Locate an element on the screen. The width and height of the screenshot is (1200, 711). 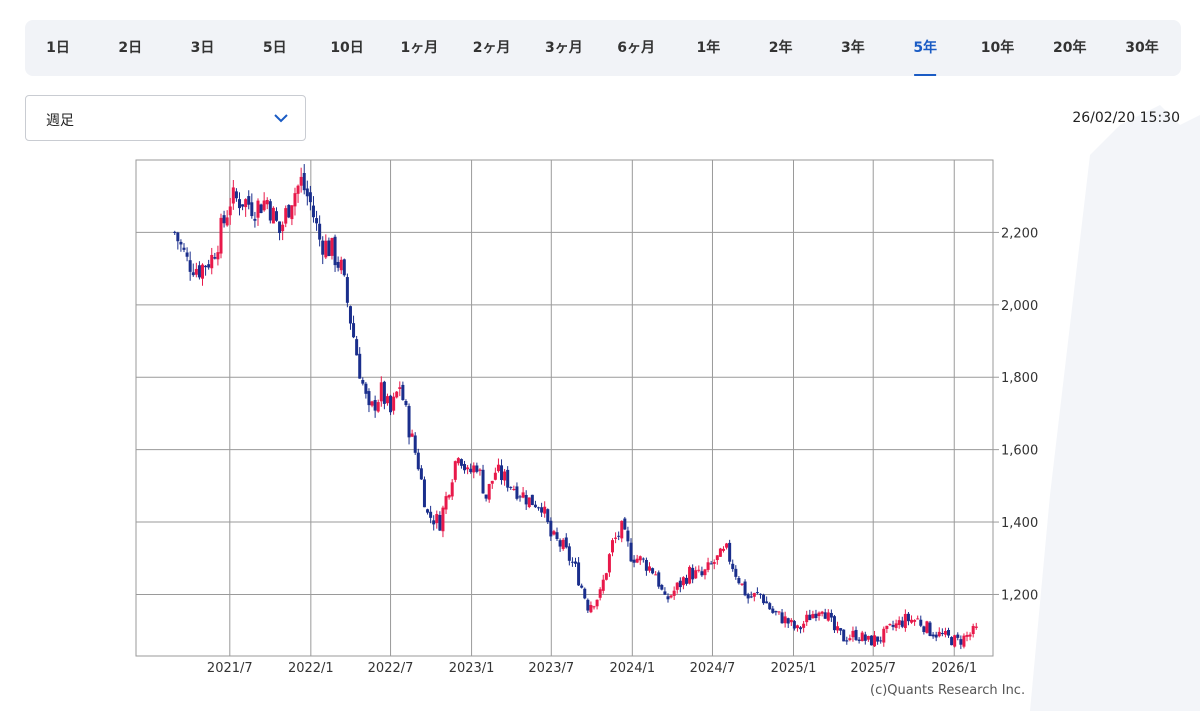
period-tab-10: 1年 is located at coordinates (708, 48).